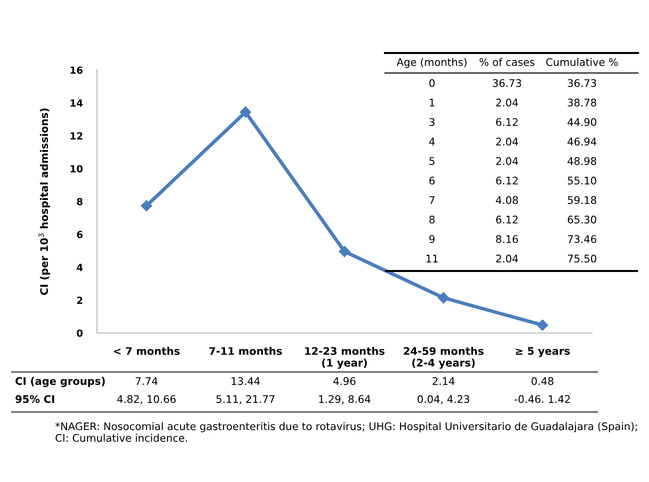  What do you see at coordinates (582, 239) in the screenshot?
I see `annotation: 73.46` at bounding box center [582, 239].